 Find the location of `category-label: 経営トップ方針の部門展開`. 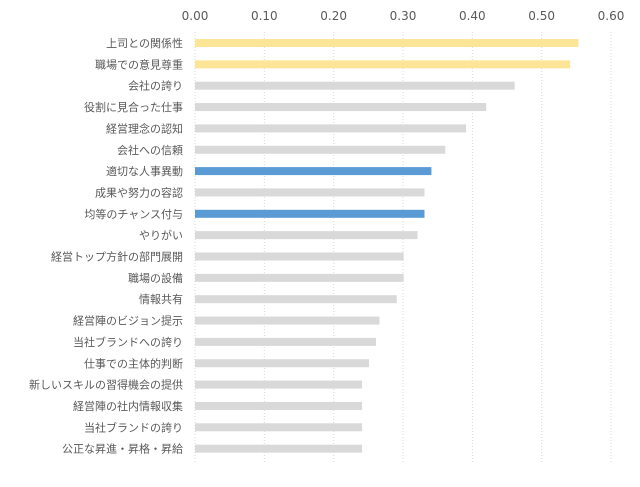

category-label: 経営トップ方針の部門展開 is located at coordinates (117, 257).